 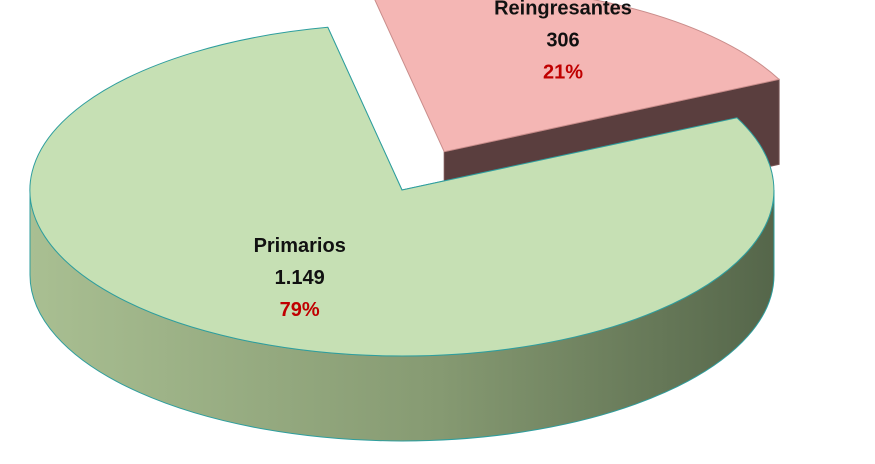 What do you see at coordinates (562, 41) in the screenshot?
I see `reingresantes-value-label: 306` at bounding box center [562, 41].